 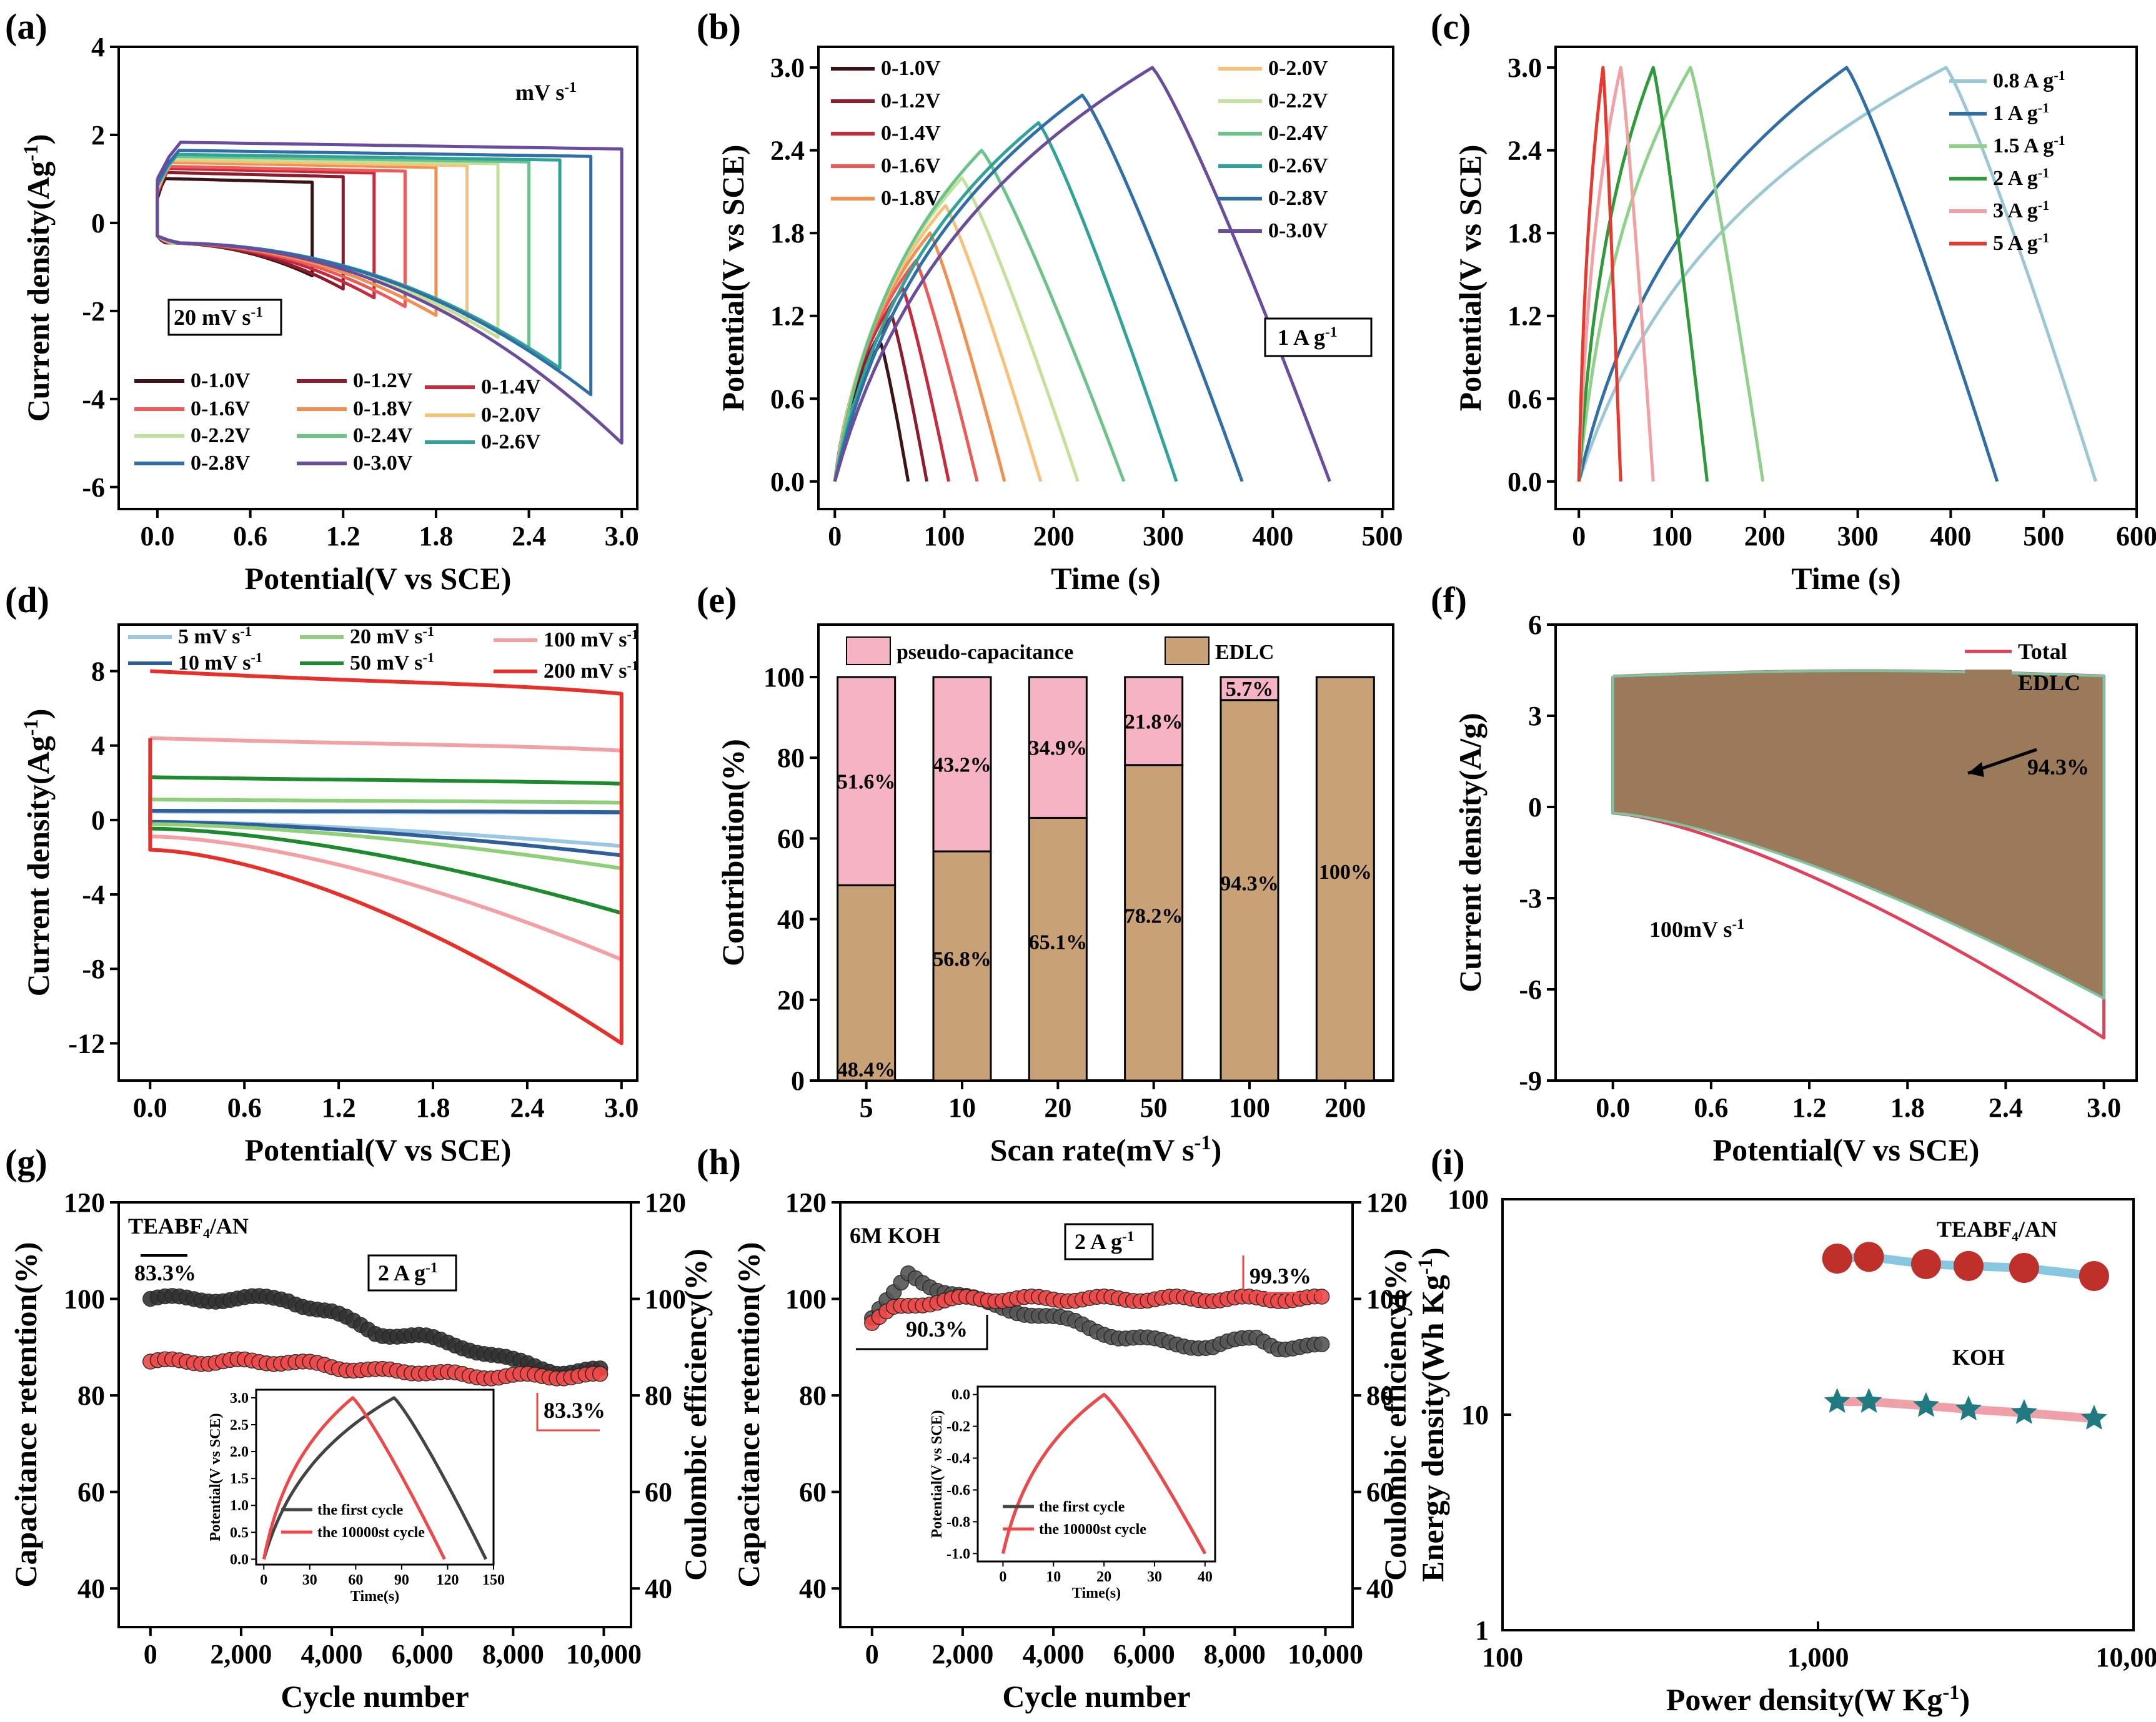 I want to click on x-tick-label: 200, so click(x=1054, y=536).